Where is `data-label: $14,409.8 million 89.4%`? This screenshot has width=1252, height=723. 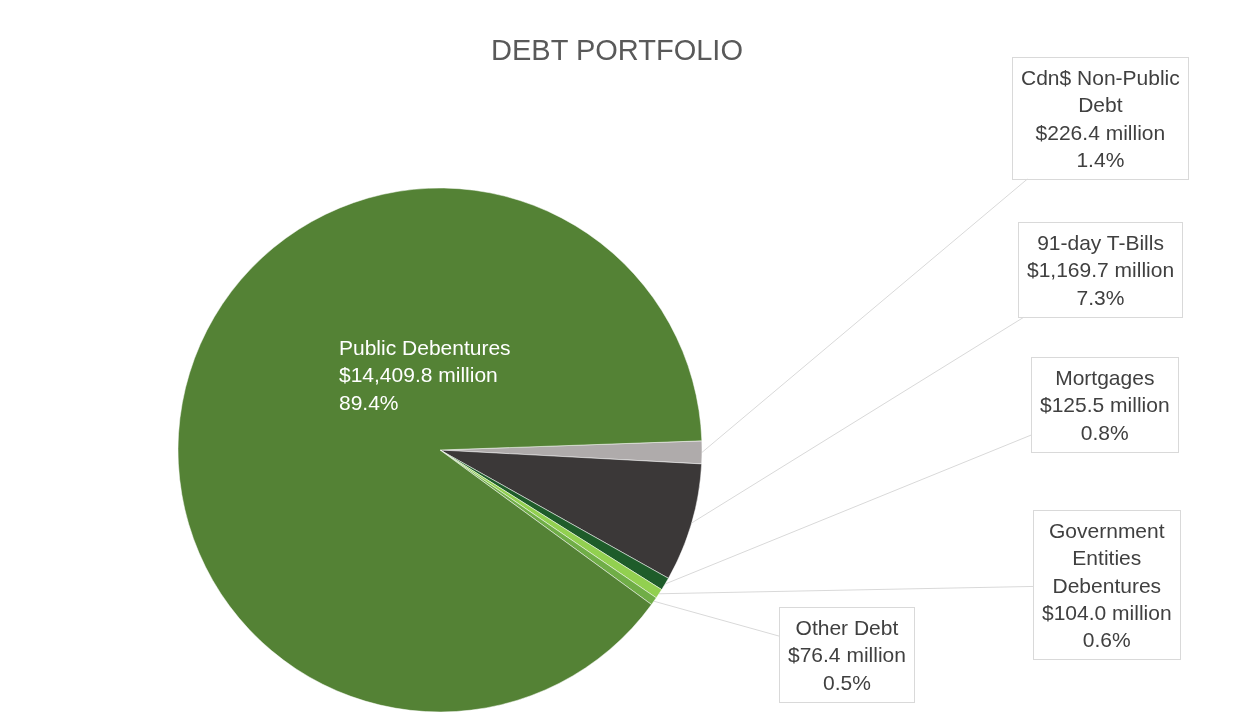
data-label: $14,409.8 million 89.4% is located at coordinates (418, 388).